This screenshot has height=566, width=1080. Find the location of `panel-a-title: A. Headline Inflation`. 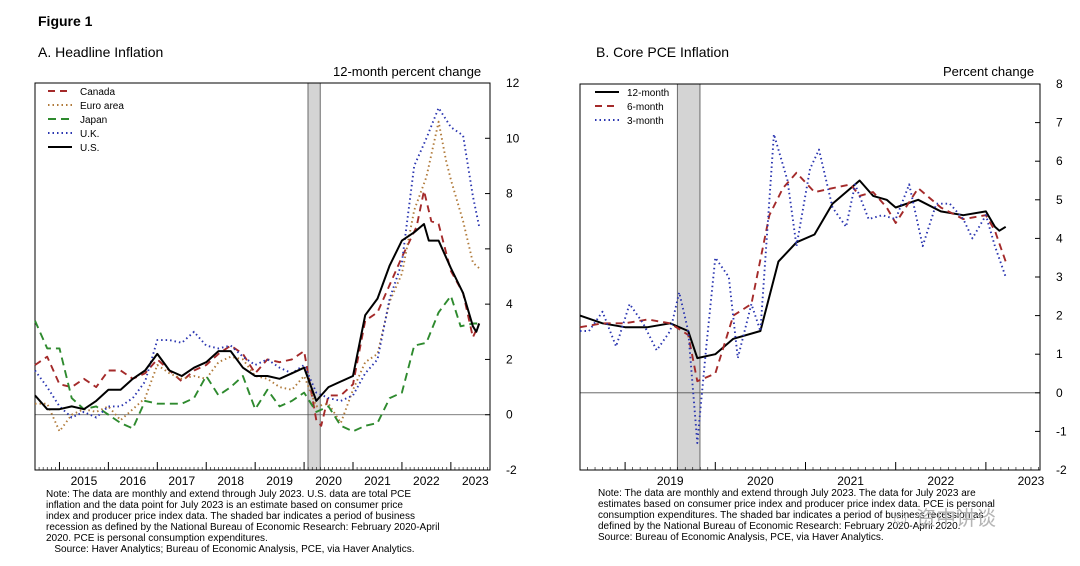

panel-a-title: A. Headline Inflation is located at coordinates (101, 52).